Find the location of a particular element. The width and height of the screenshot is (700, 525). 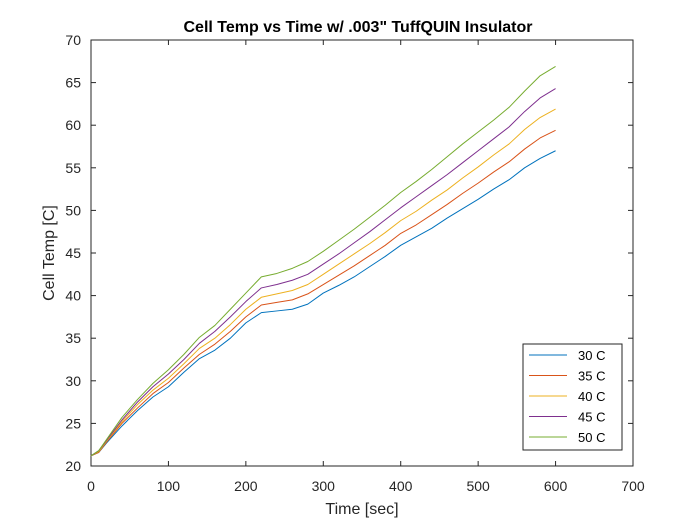

y-tick-label: 45 is located at coordinates (73, 253).